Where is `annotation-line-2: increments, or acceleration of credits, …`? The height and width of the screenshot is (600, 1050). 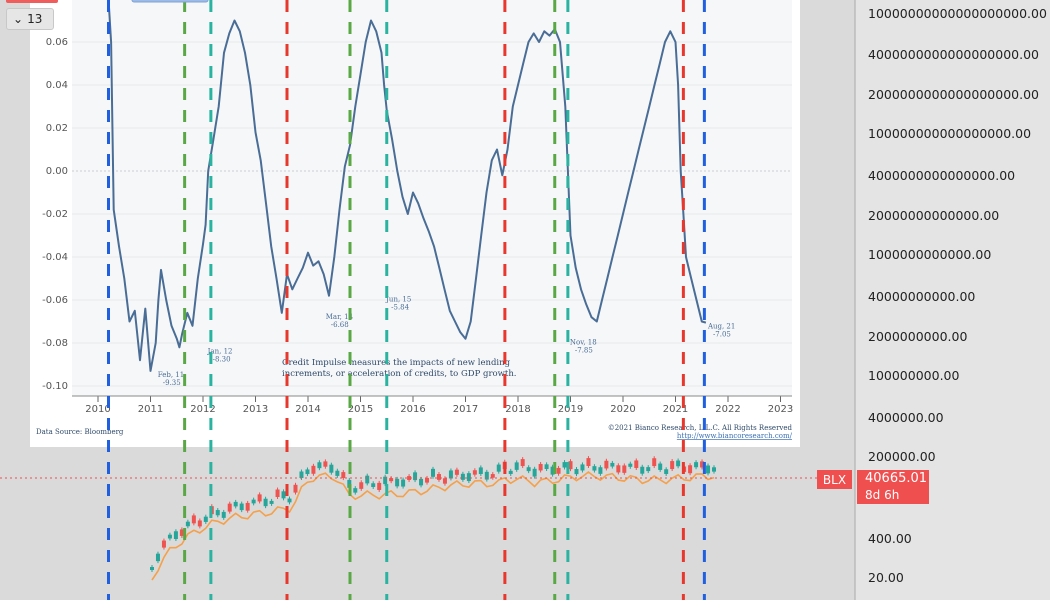
annotation-line-2: increments, or acceleration of credits, … is located at coordinates (399, 374).